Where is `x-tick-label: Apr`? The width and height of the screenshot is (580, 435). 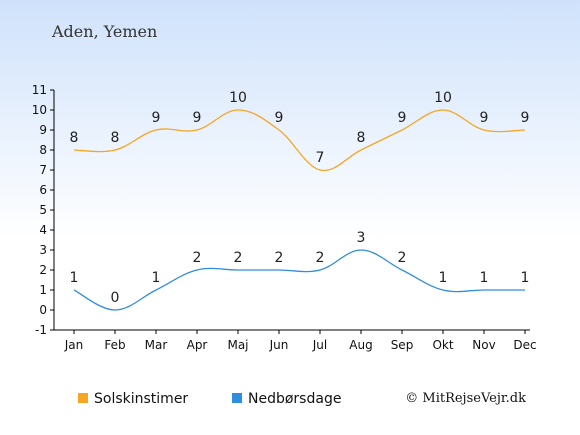 x-tick-label: Apr is located at coordinates (197, 345).